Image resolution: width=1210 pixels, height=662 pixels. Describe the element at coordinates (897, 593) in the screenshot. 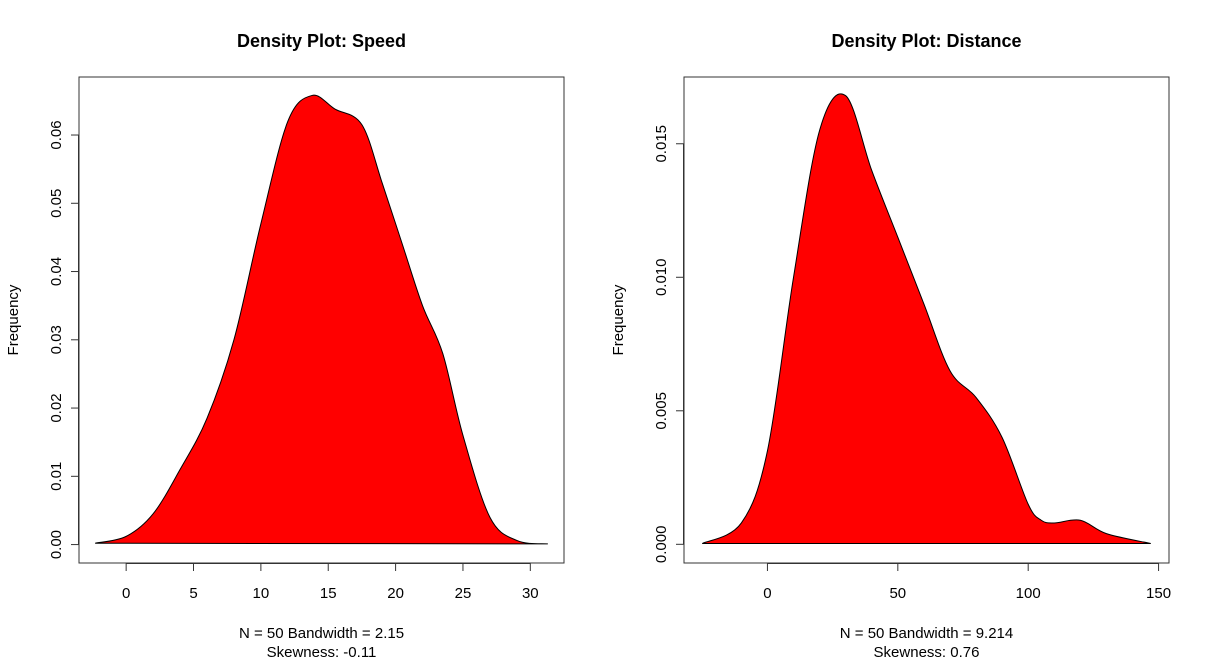

I see `x-tick-label: 50` at that location.